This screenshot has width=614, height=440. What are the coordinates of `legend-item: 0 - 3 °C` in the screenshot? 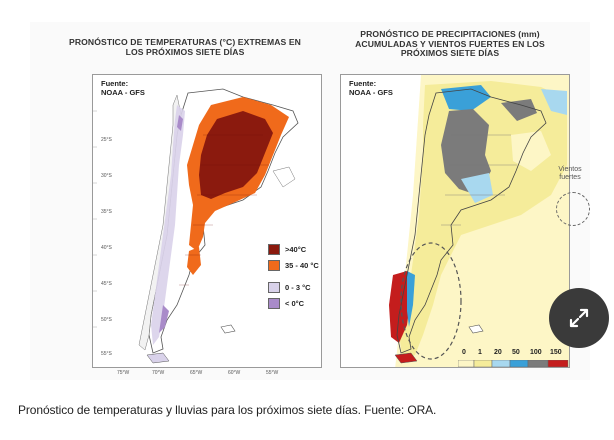 It's located at (294, 287).